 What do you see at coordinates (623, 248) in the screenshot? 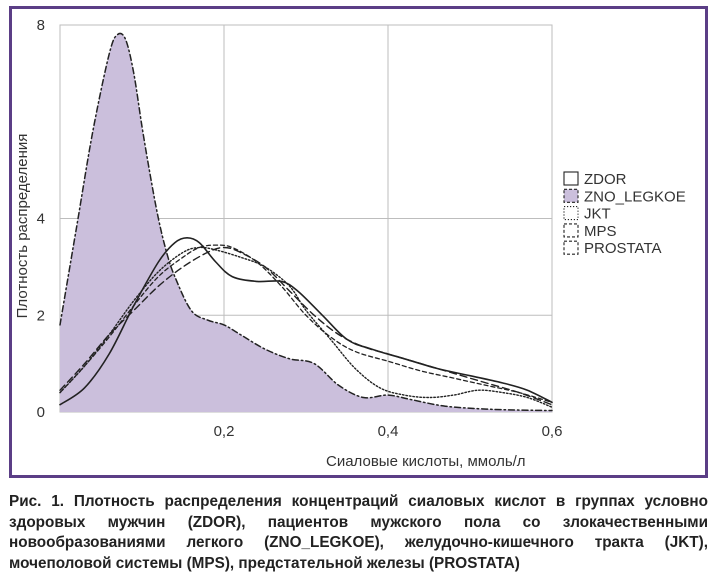
I see `legend-label-prostata: PROSTATA` at bounding box center [623, 248].